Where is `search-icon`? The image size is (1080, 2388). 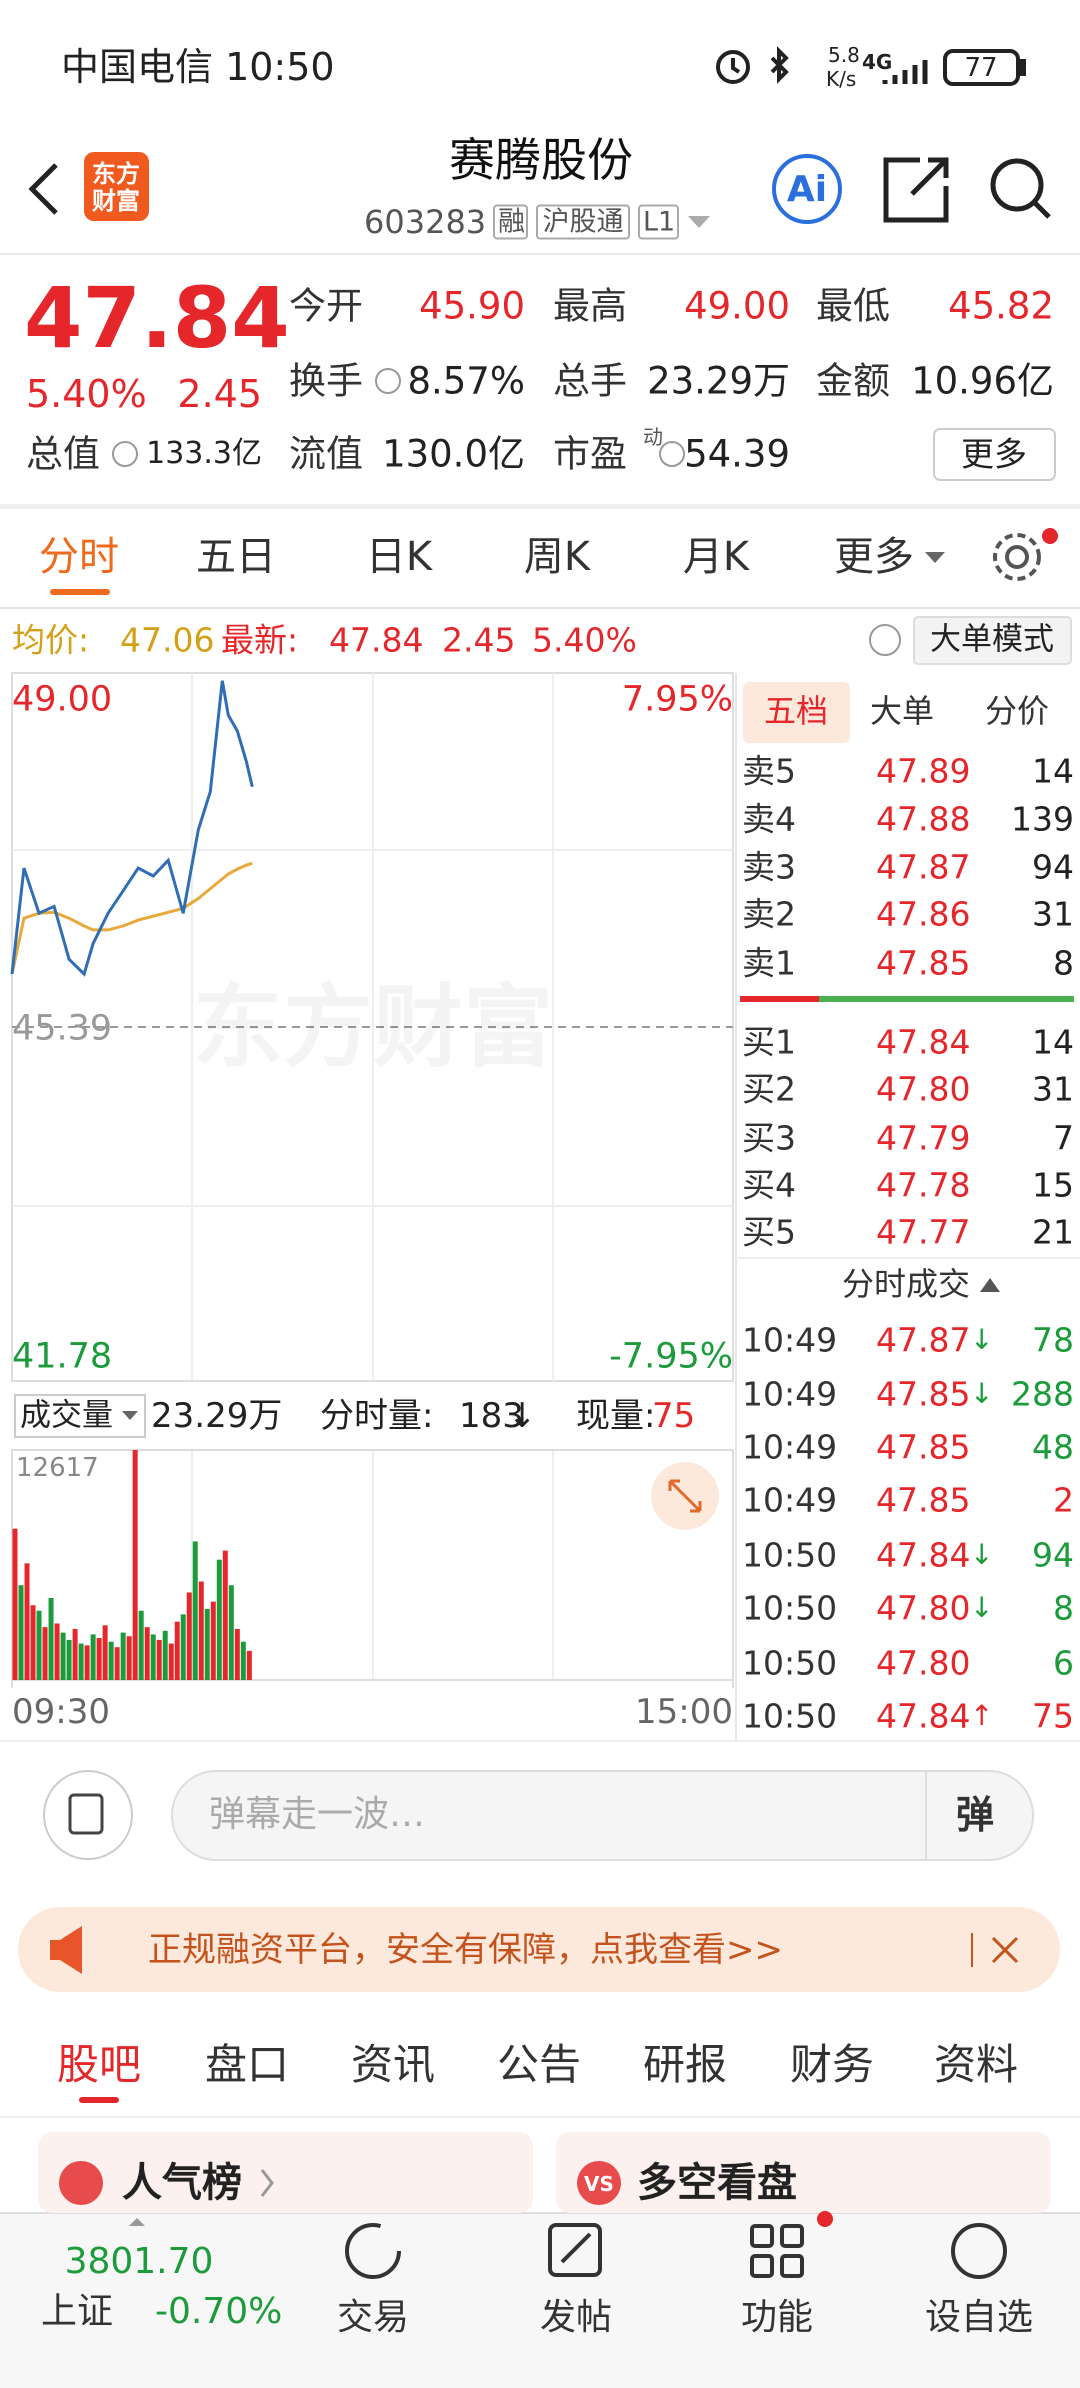 search-icon is located at coordinates (1020, 188).